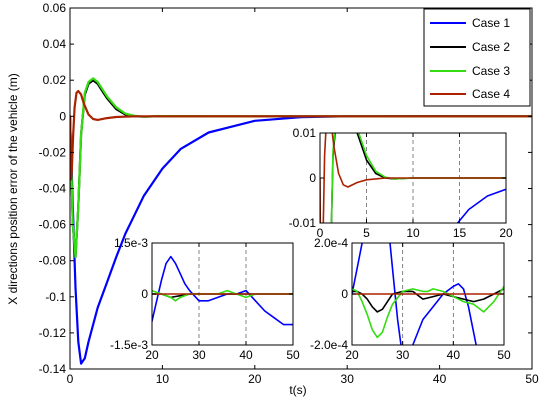  I want to click on inset-top-x-tick-label: 5, so click(366, 233).